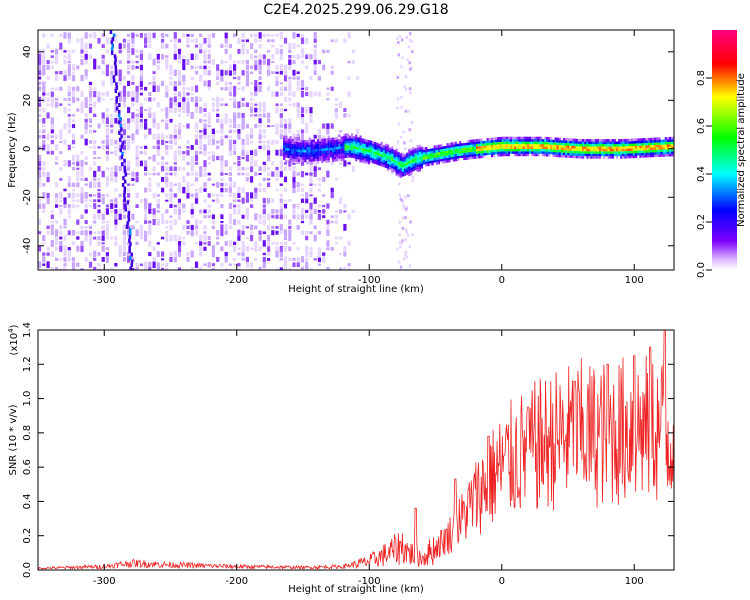 This screenshot has width=750, height=600. I want to click on heatmap-y-tick-label: -40, so click(27, 246).